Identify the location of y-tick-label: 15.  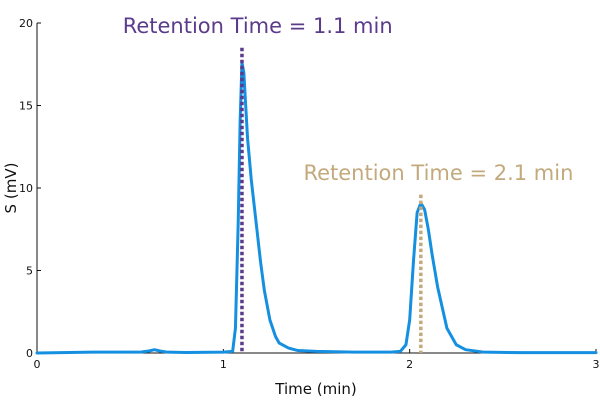
(26, 106).